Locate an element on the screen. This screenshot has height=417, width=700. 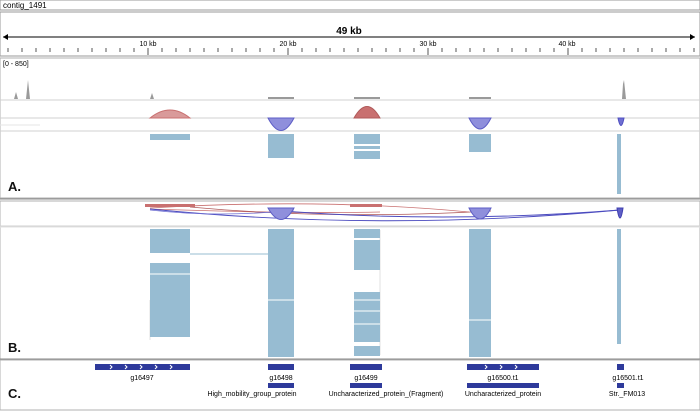
gene-model-g16499 is located at coordinates (366, 367).